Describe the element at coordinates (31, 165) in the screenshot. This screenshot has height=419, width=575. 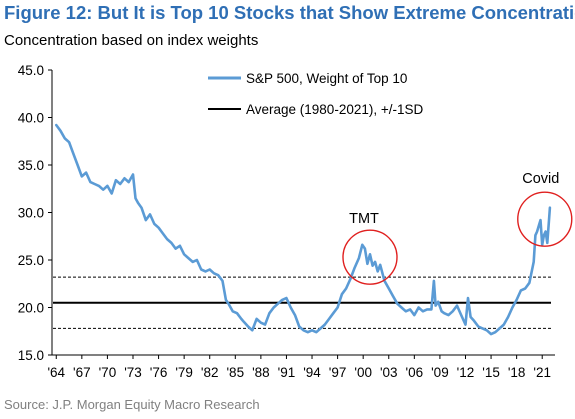
I see `y-tick-label: 35.0` at that location.